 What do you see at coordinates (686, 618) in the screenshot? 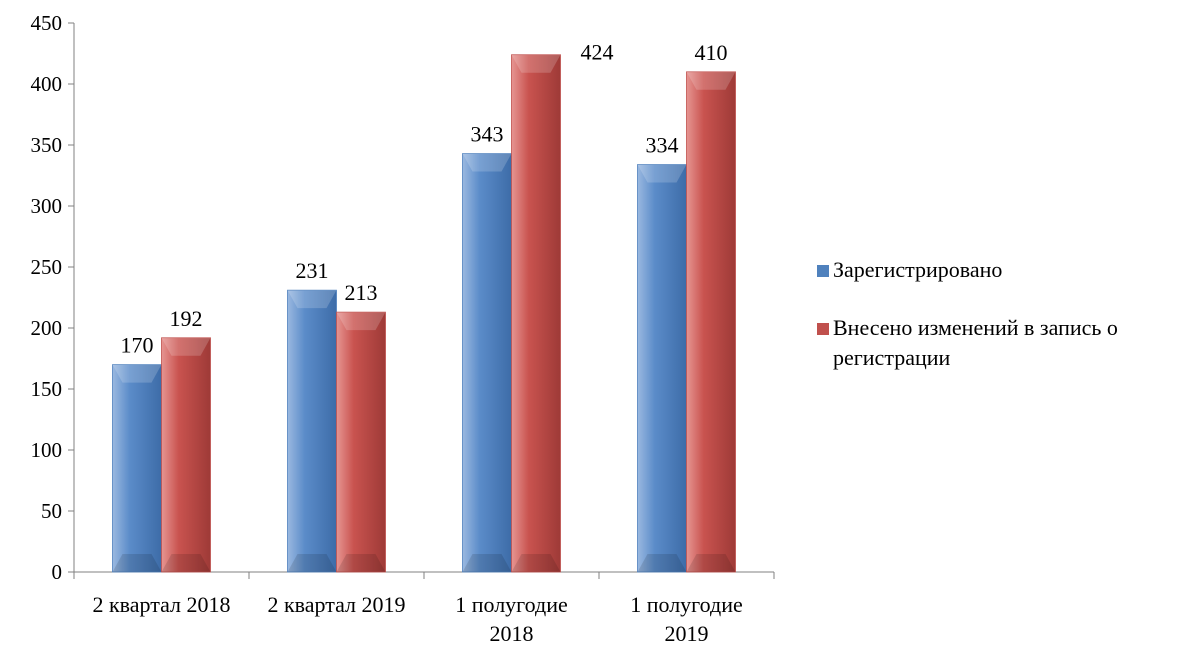
I see `x-category-label: 1 полугодие 2019` at bounding box center [686, 618].